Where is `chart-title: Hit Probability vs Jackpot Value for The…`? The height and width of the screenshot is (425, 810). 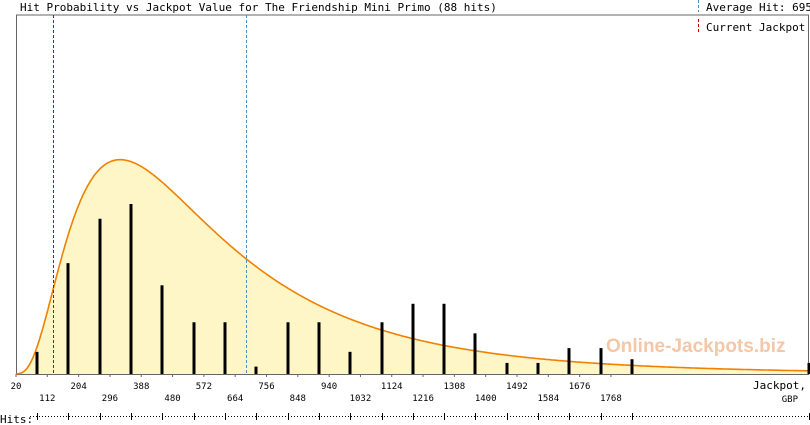
chart-title: Hit Probability vs Jackpot Value for The… is located at coordinates (258, 7).